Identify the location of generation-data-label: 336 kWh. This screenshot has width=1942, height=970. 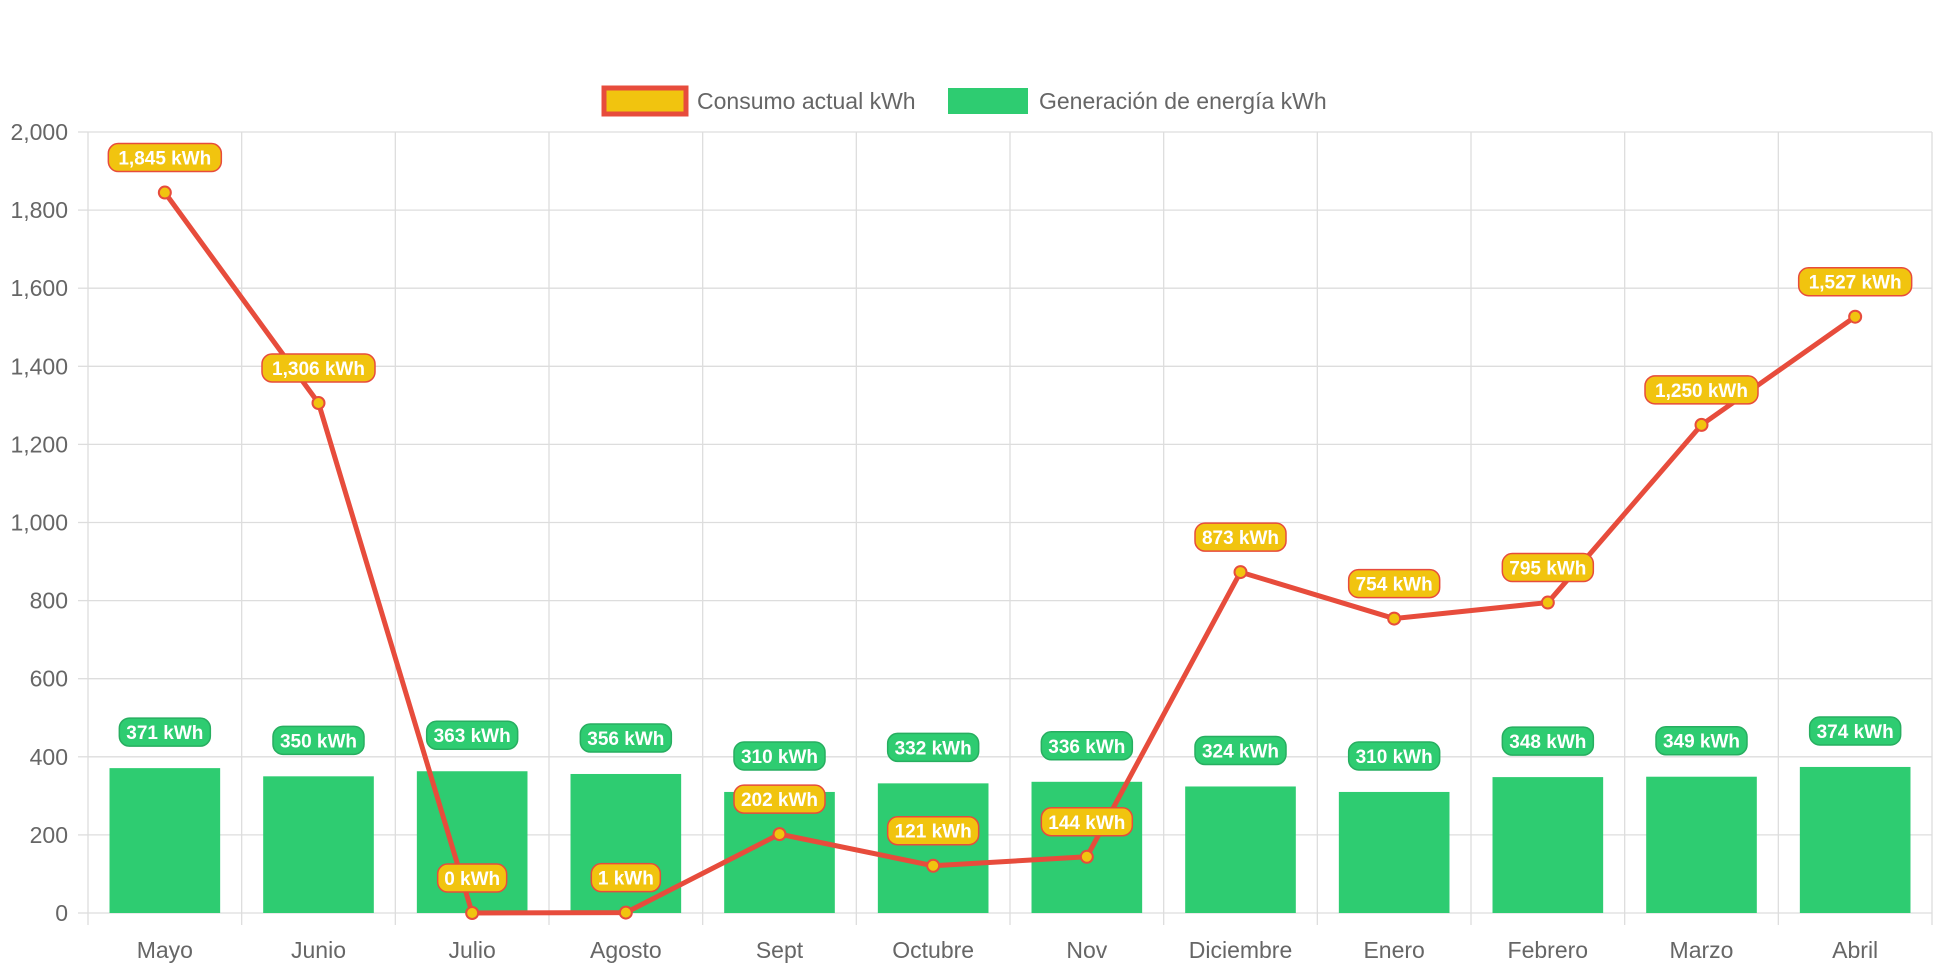
(1087, 746).